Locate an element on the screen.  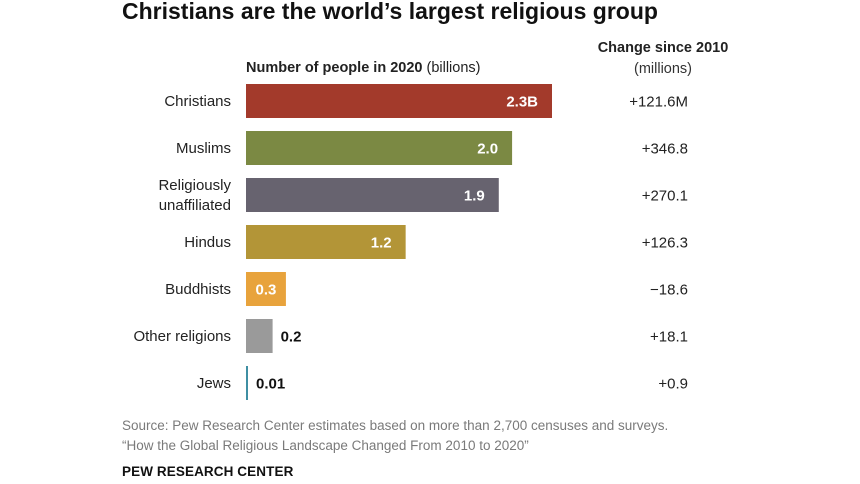
change-value: −18.6 is located at coordinates (669, 290).